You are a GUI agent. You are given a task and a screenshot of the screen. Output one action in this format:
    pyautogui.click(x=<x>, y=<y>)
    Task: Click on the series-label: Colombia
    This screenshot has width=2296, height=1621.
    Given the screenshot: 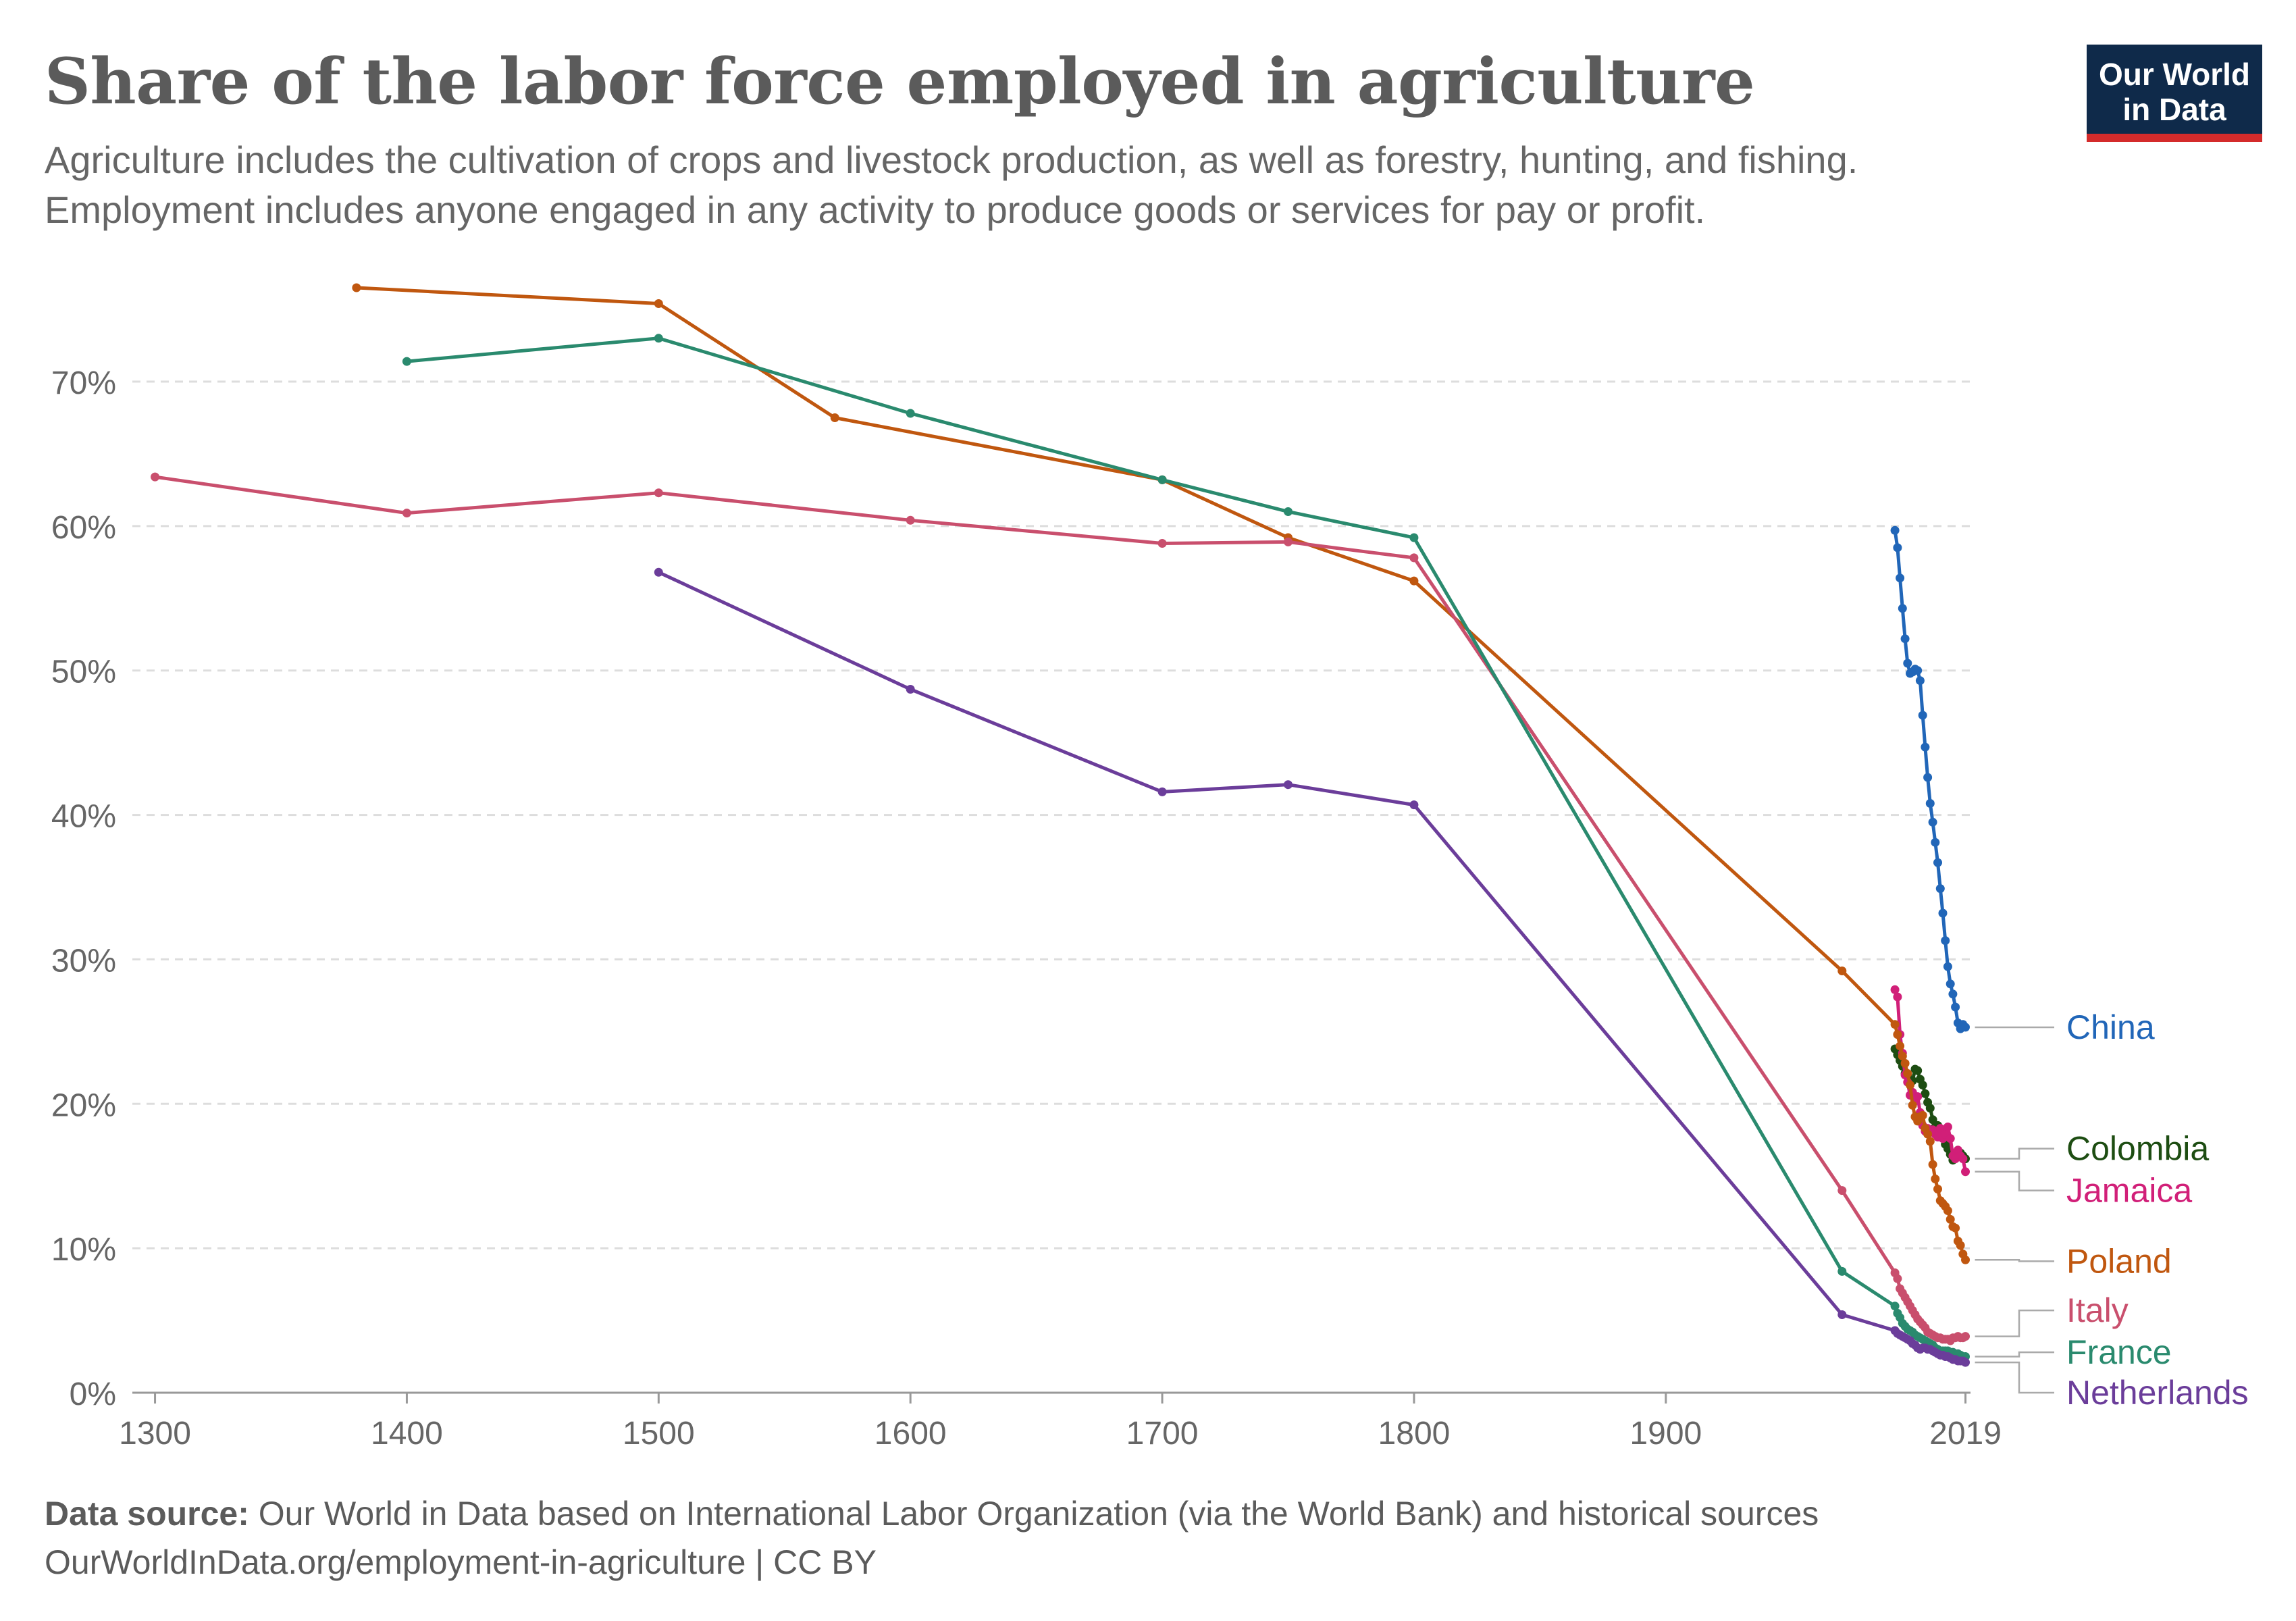 What is the action you would take?
    pyautogui.click(x=2137, y=1149)
    